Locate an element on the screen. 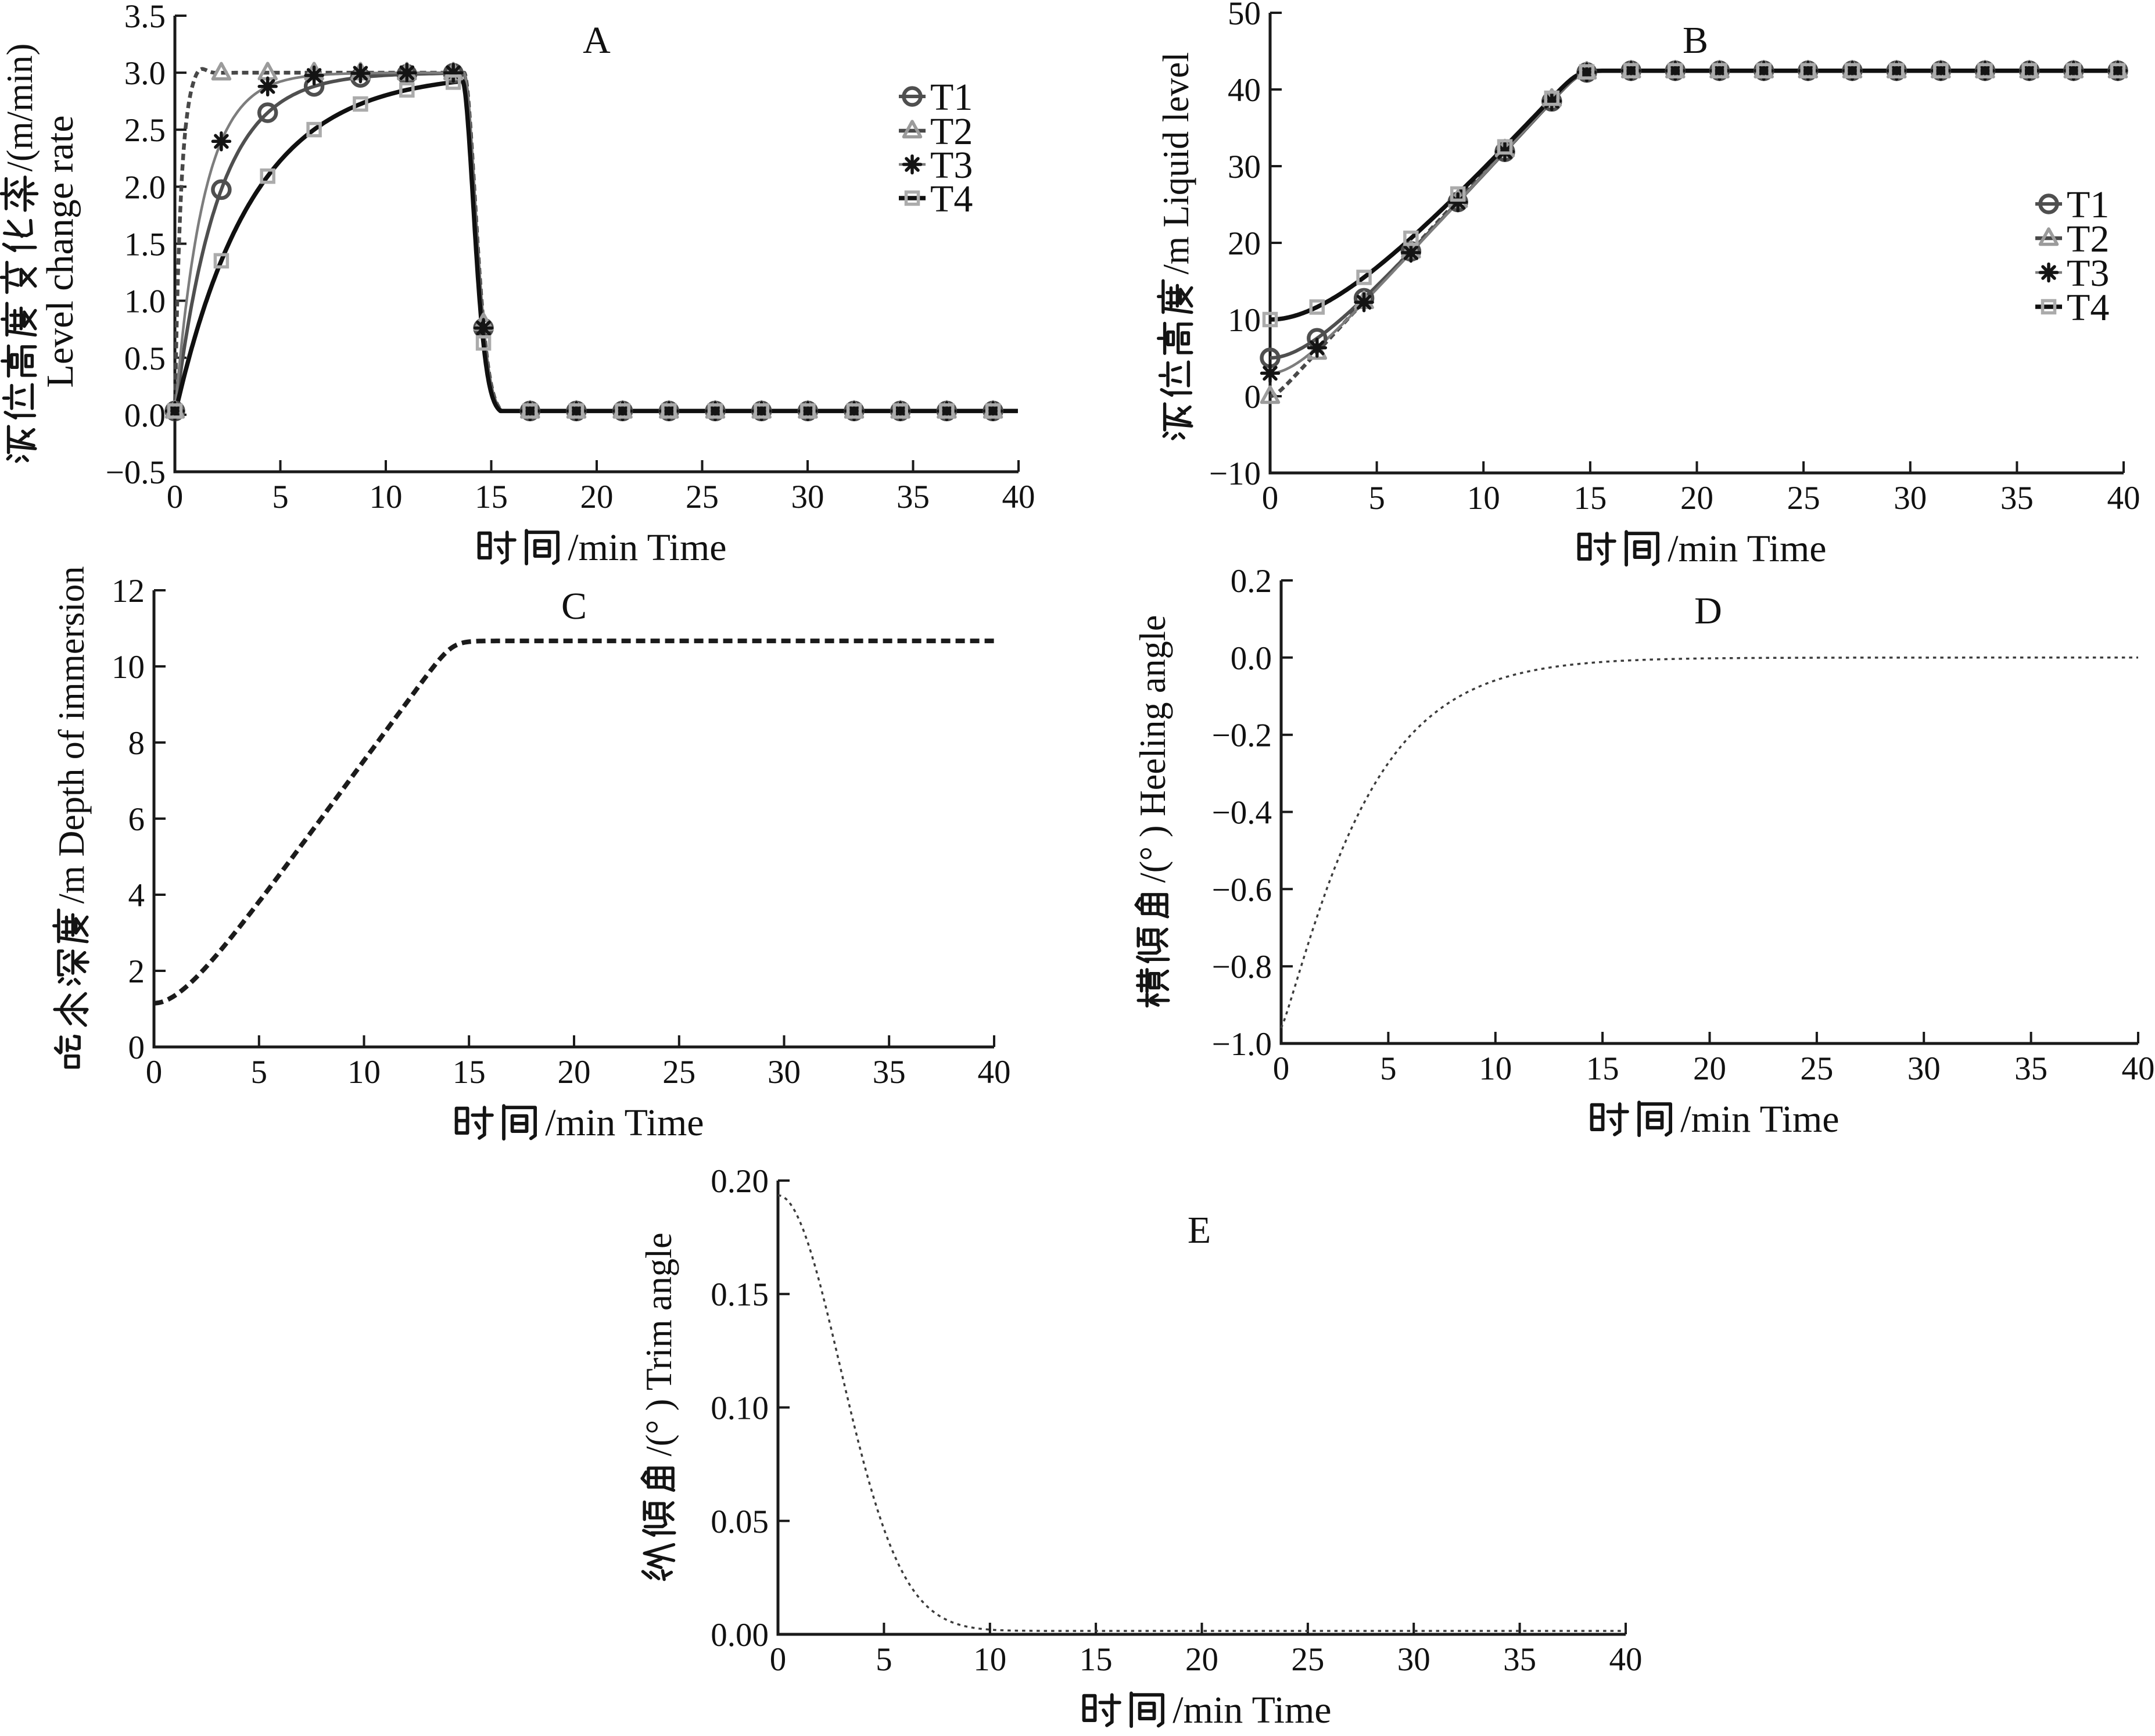  svg-text: 8 is located at coordinates (136, 743).